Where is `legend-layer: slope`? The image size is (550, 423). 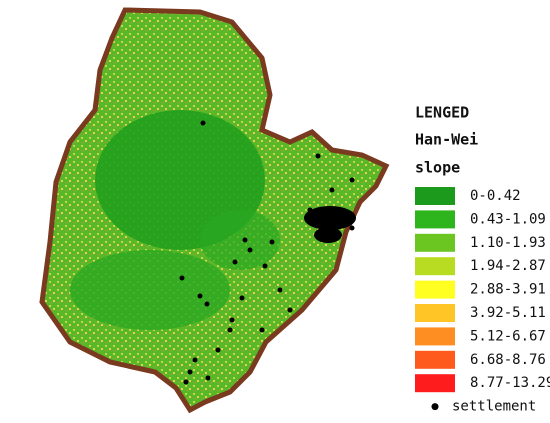
legend-layer: slope is located at coordinates (437, 168).